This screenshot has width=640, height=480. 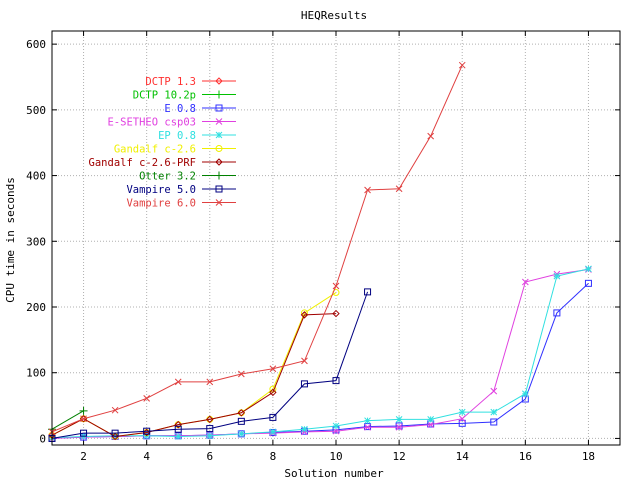 I want to click on legend-label: E-SETHEO csp03, so click(x=151, y=123).